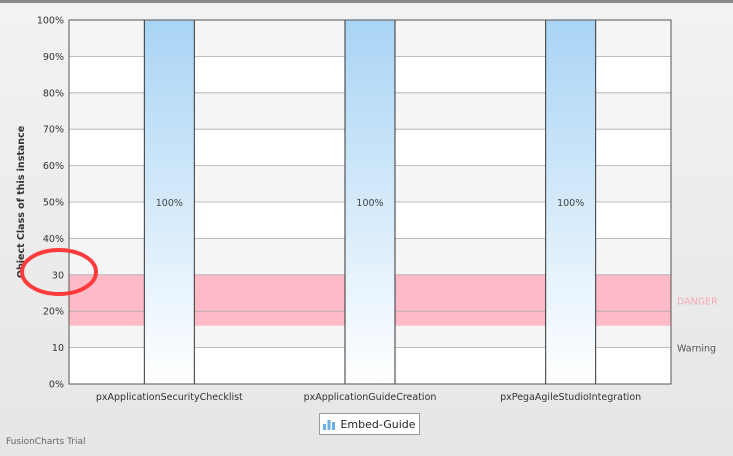  What do you see at coordinates (53, 166) in the screenshot?
I see `y-tick-label: 60%` at bounding box center [53, 166].